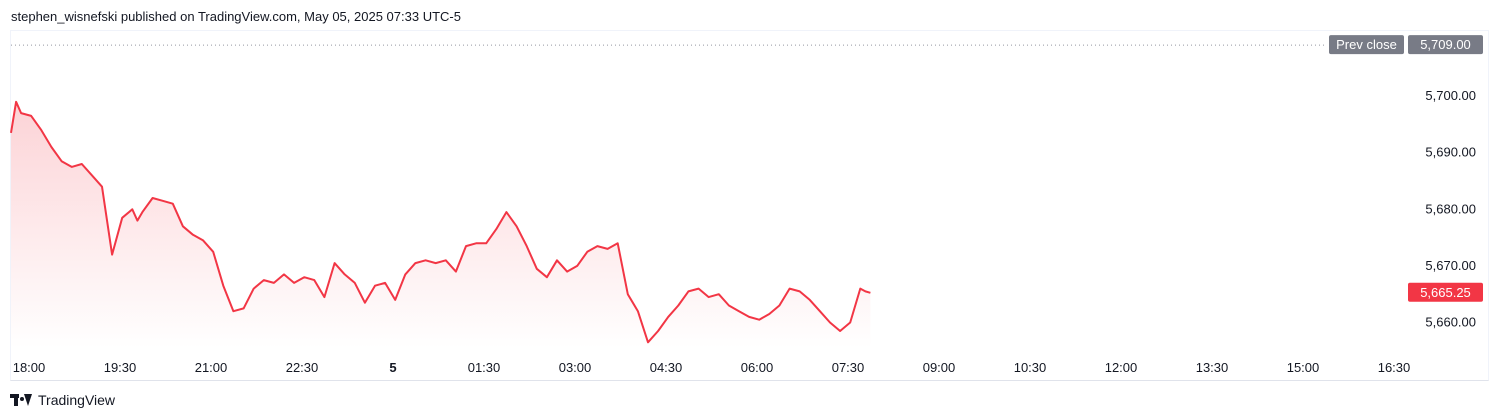  I want to click on x-tick-label: 16:30, so click(1394, 367).